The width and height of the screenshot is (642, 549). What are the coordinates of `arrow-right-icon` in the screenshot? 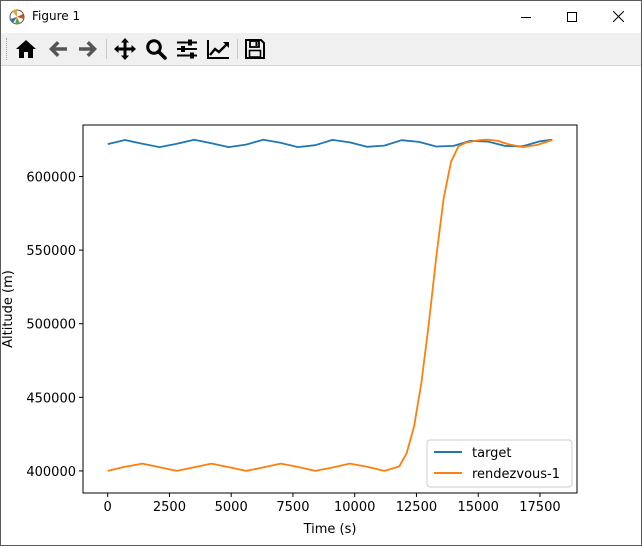 It's located at (88, 49).